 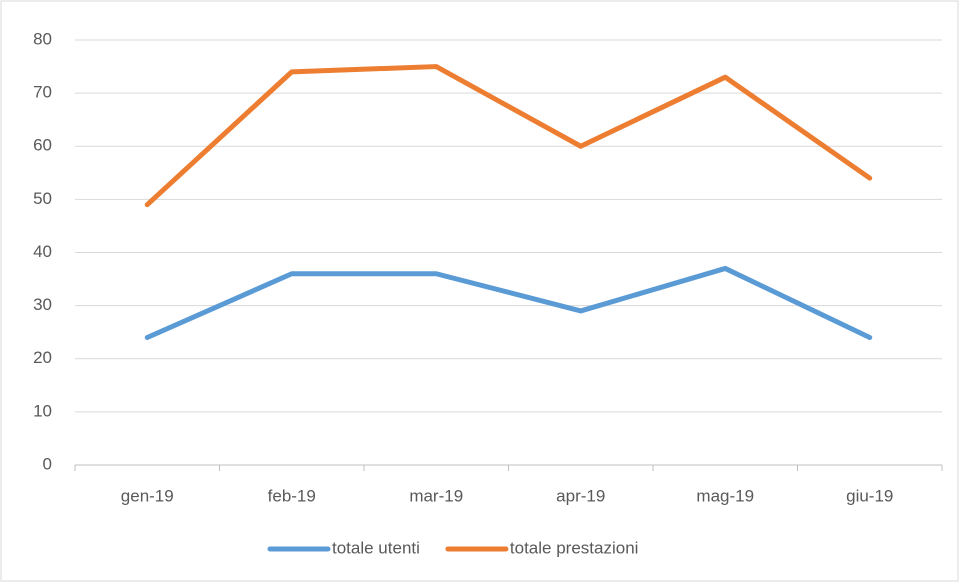 What do you see at coordinates (580, 495) in the screenshot?
I see `x-tick-label: apr-19` at bounding box center [580, 495].